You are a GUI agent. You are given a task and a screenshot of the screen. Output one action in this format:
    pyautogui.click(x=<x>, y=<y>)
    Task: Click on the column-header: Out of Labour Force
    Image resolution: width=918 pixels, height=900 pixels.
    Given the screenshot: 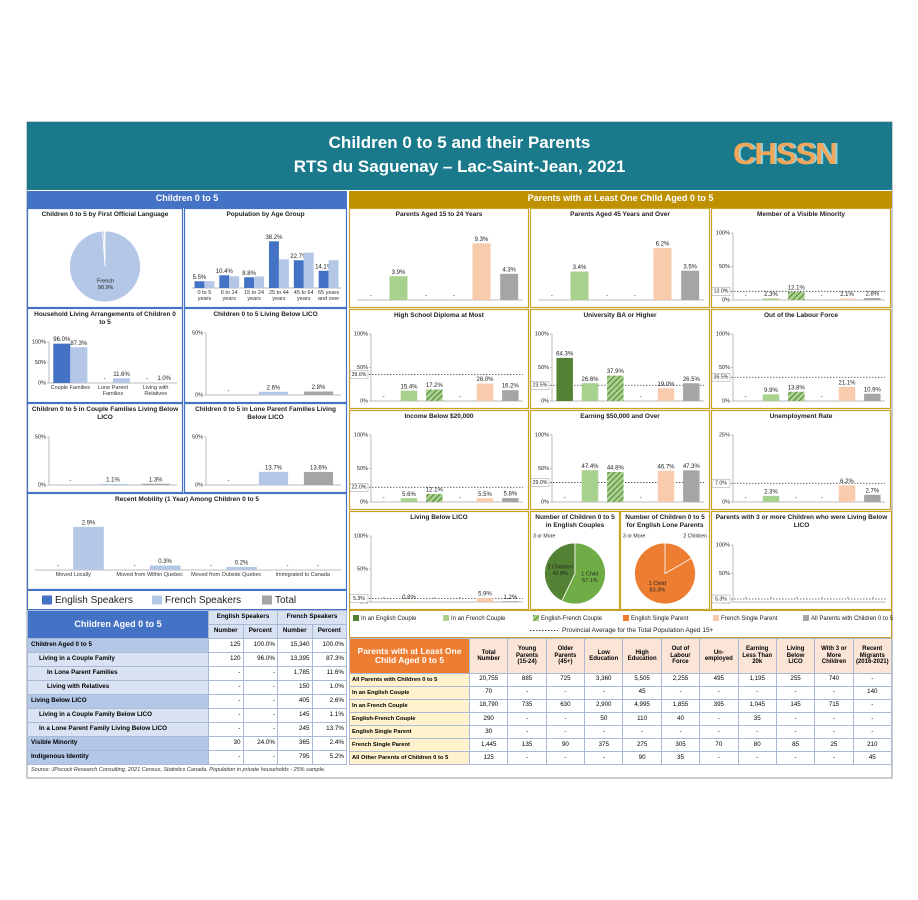 What is the action you would take?
    pyautogui.click(x=680, y=656)
    